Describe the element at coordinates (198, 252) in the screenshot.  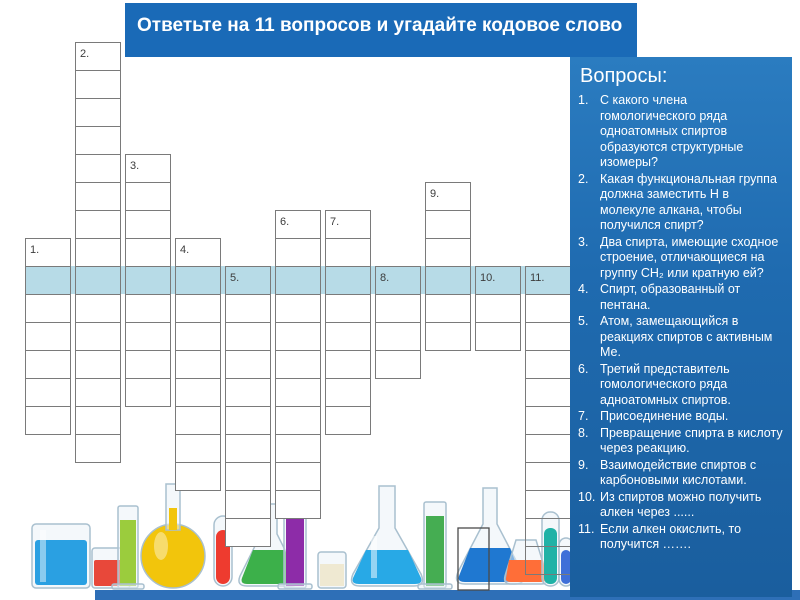
I see `crossword-cell: 4.` at that location.